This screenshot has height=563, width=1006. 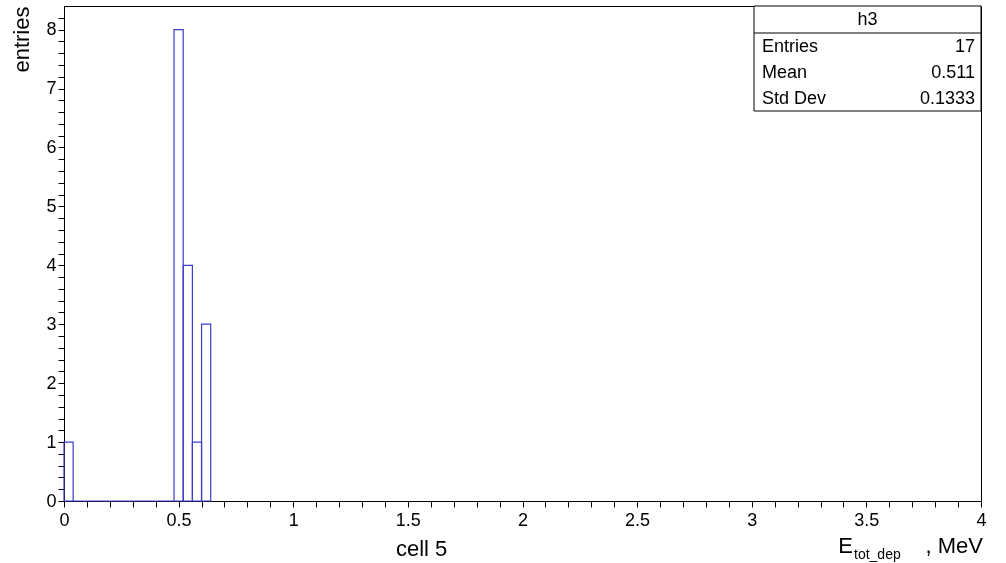 What do you see at coordinates (947, 98) in the screenshot?
I see `annotation: 0.1333` at bounding box center [947, 98].